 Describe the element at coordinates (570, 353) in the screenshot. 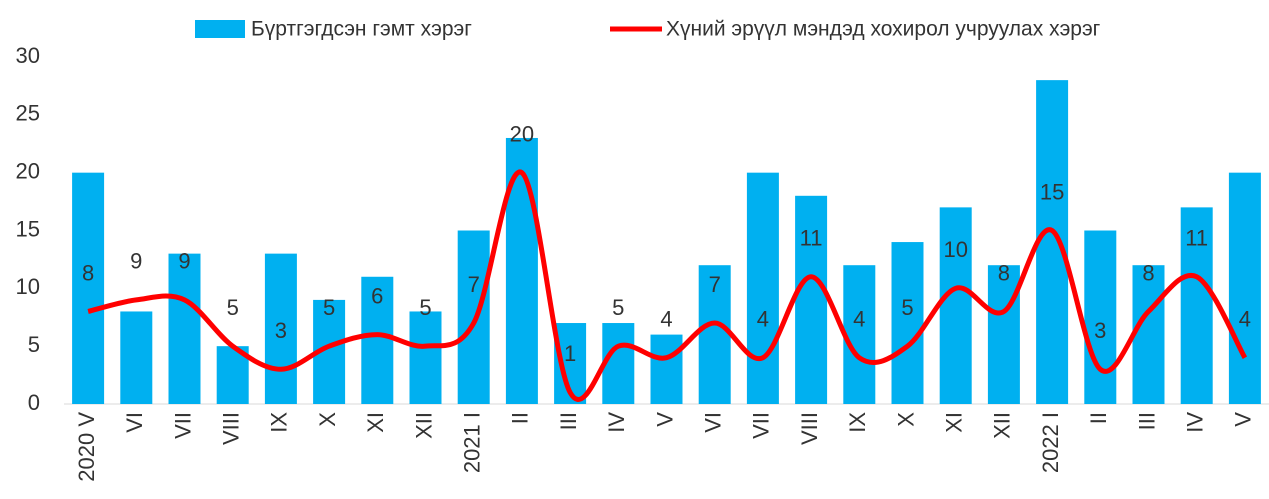

I see `data-label: 1` at that location.